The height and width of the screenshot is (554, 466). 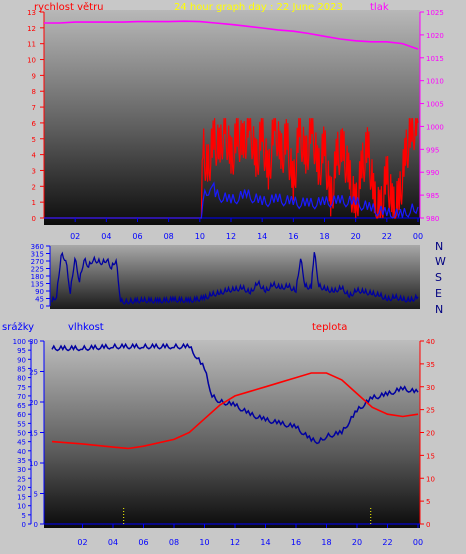 I want to click on pressure-axis-tick-label: 1000, so click(x=435, y=127).